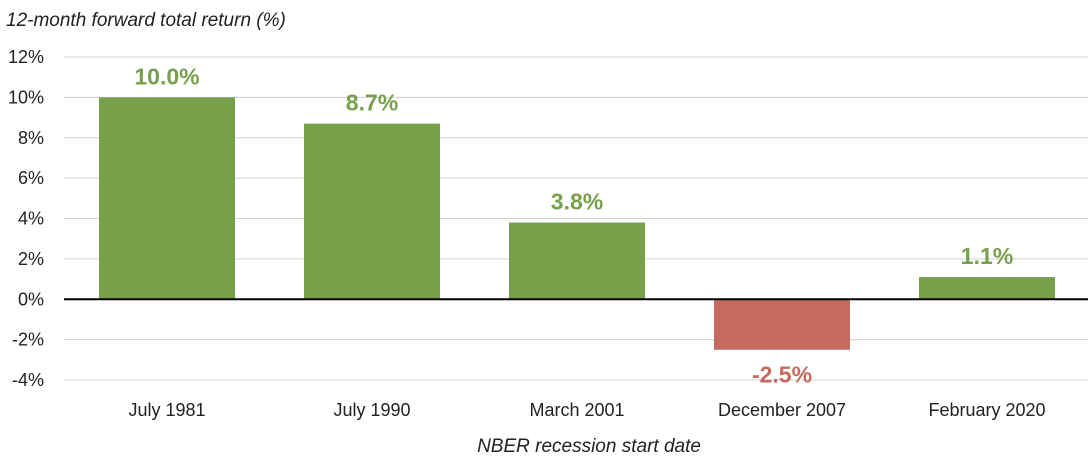 Image resolution: width=1090 pixels, height=468 pixels. I want to click on y-tick-label: 6%, so click(31, 178).